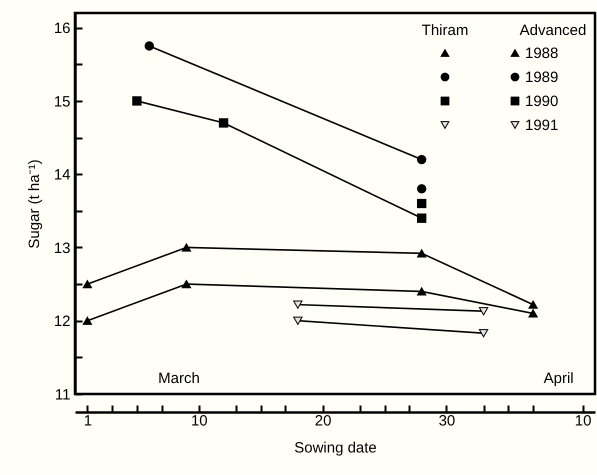 This screenshot has height=475, width=597. What do you see at coordinates (62, 321) in the screenshot?
I see `y-tick-label: 12` at bounding box center [62, 321].